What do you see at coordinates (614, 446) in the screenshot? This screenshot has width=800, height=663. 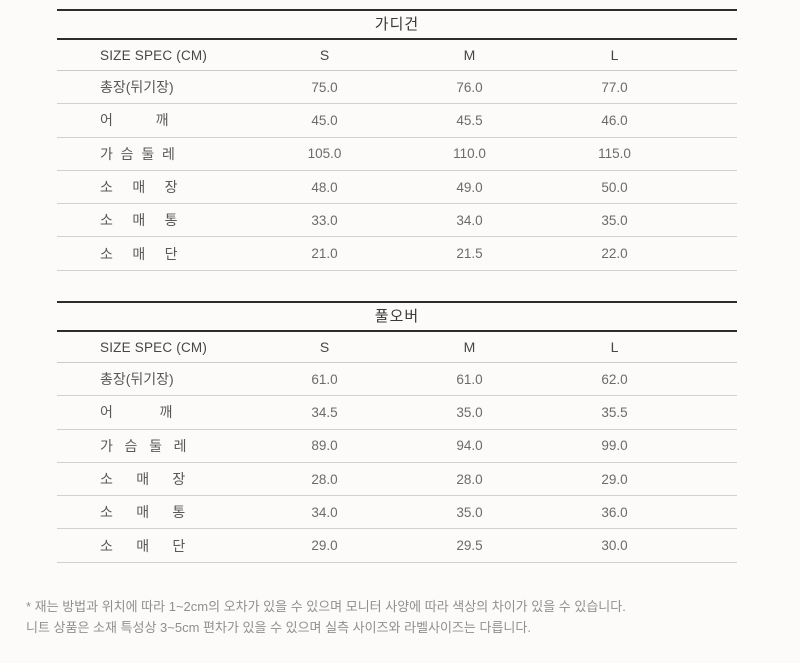 I see `value-l: 99.0` at bounding box center [614, 446].